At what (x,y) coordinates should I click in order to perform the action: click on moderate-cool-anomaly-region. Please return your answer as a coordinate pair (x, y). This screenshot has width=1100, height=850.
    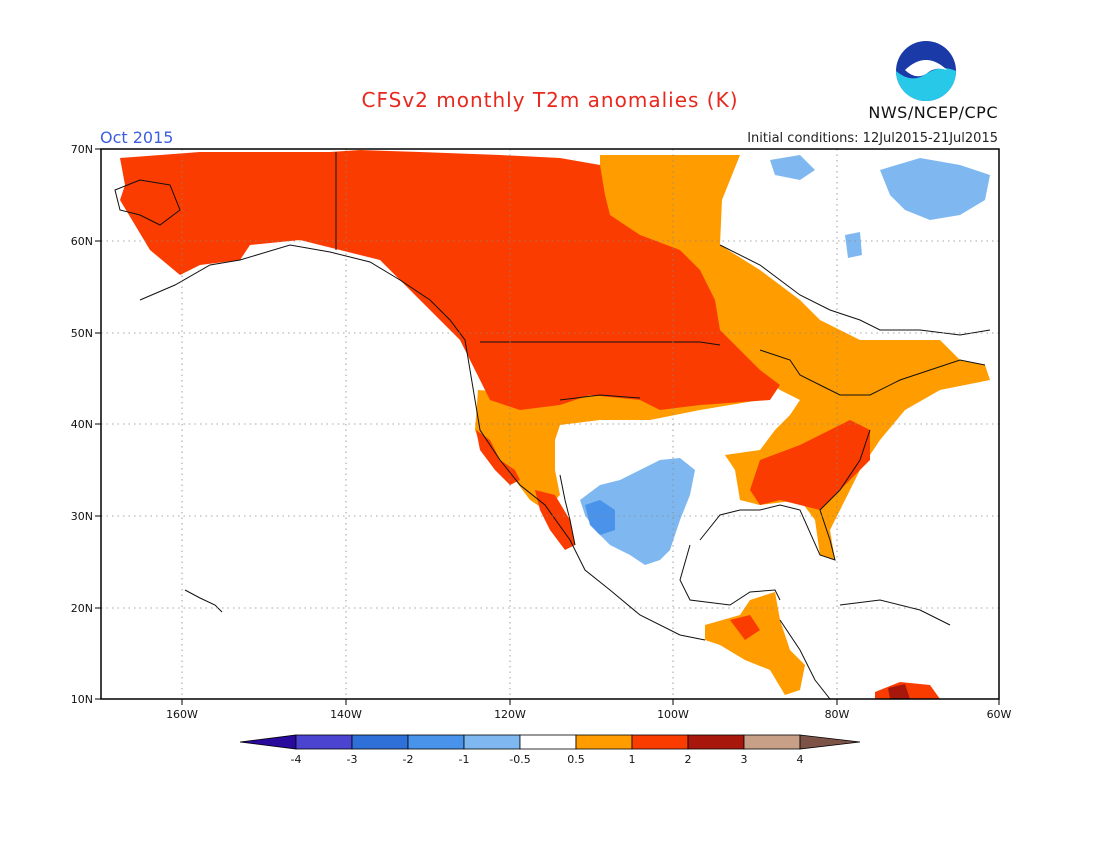
    Looking at the image, I should click on (600, 517).